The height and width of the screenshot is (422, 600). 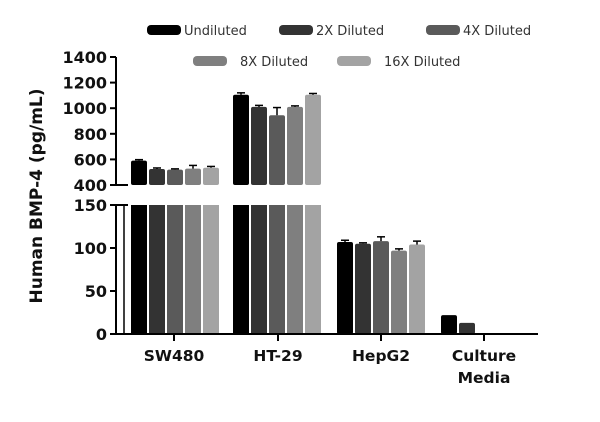 I want to click on y-tick-label: 400, so click(x=90, y=185).